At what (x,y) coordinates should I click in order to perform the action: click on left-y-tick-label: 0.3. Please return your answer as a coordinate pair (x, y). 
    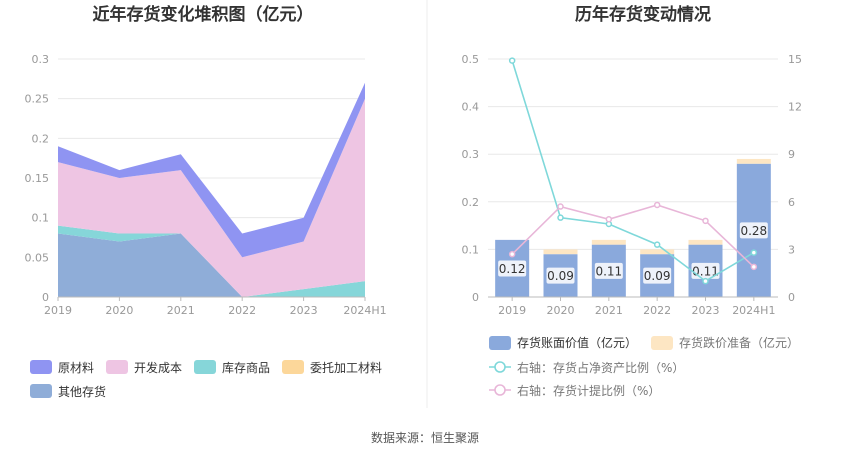
    Looking at the image, I should click on (41, 59).